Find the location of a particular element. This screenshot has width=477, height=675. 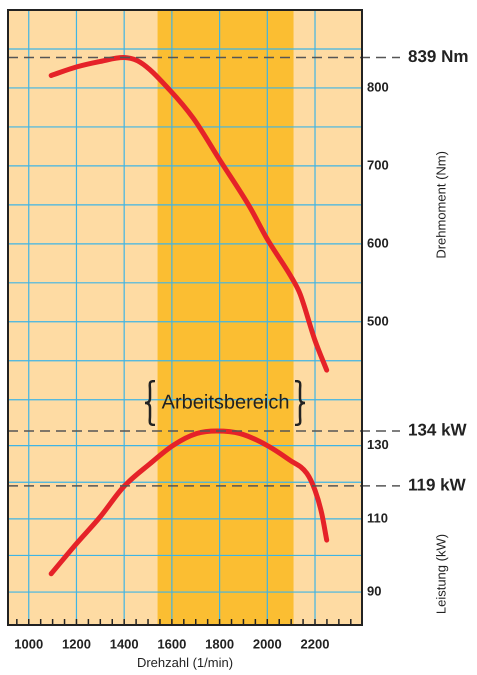

x-tick-label: 1000 is located at coordinates (29, 644).